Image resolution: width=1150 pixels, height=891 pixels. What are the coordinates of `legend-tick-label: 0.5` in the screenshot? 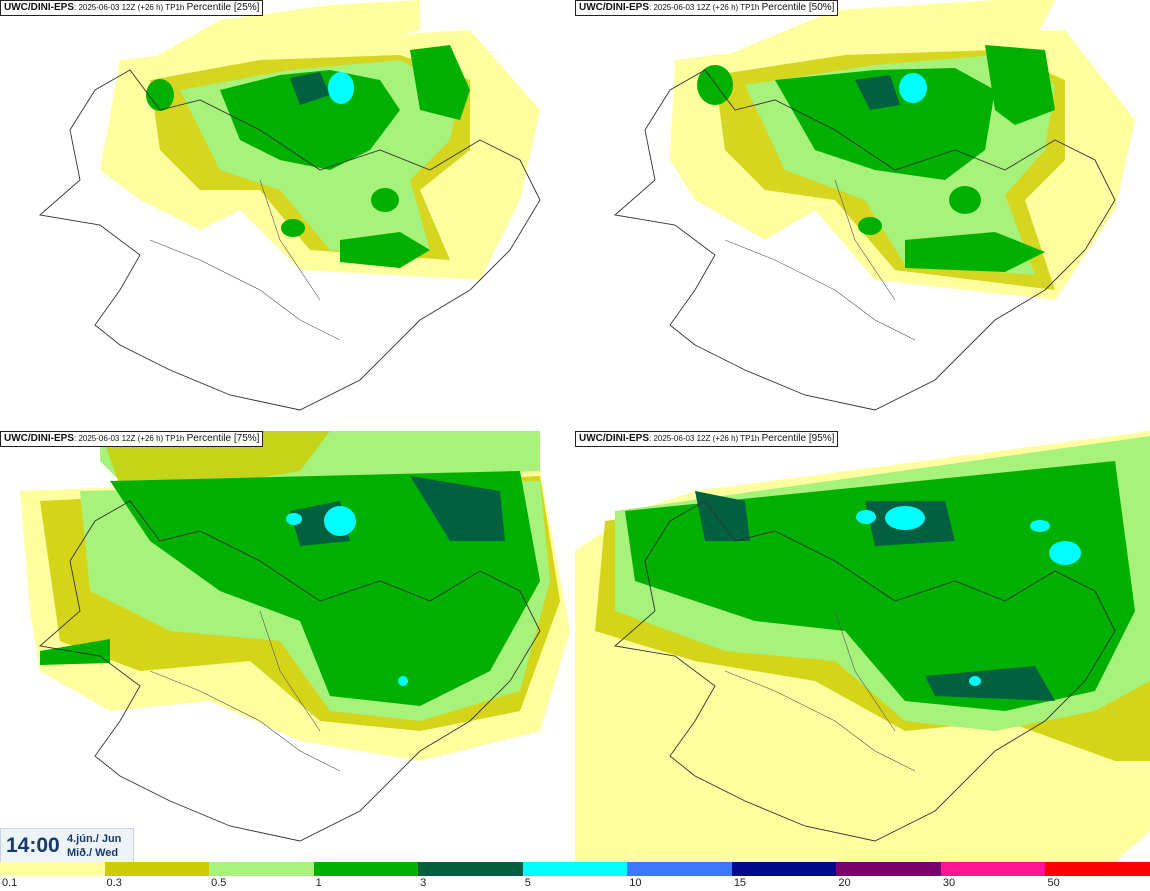 It's located at (219, 883).